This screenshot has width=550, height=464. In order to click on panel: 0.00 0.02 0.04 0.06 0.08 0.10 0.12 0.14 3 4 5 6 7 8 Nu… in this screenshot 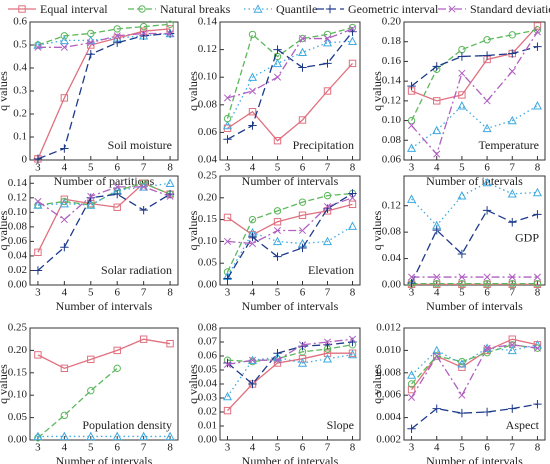, I will do `click(89, 244)`.